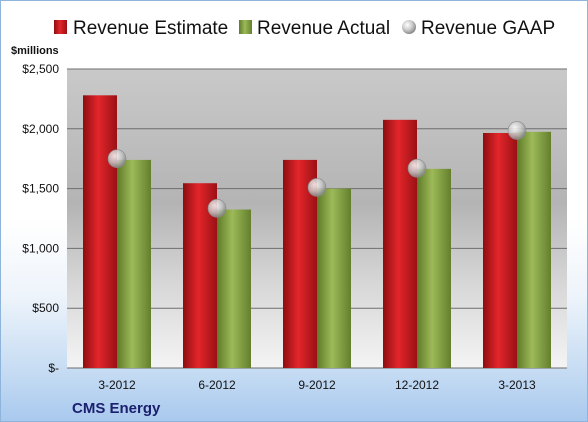  I want to click on y-tick-label: $2,000, so click(40, 129).